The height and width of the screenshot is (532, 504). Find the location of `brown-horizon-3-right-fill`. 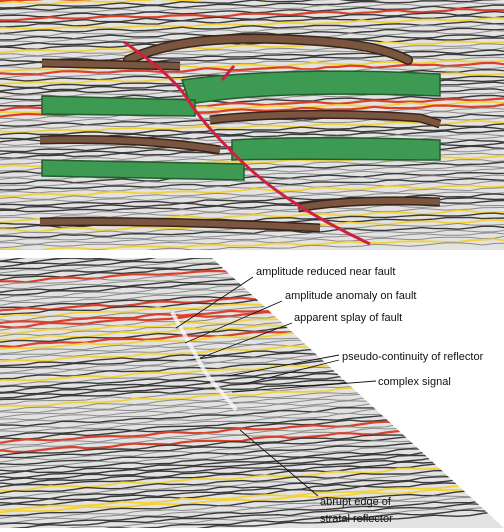

brown-horizon-3-right-fill is located at coordinates (325, 119).